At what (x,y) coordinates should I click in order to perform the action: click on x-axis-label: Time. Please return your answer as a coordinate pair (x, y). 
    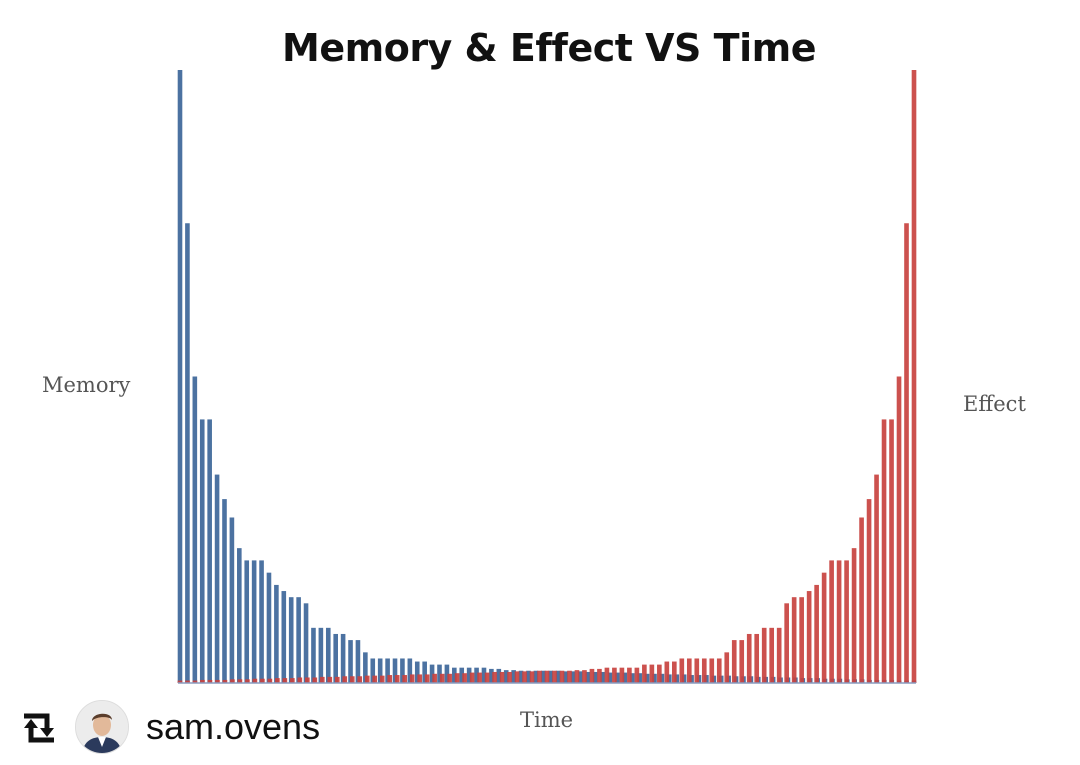
    Looking at the image, I should click on (547, 720).